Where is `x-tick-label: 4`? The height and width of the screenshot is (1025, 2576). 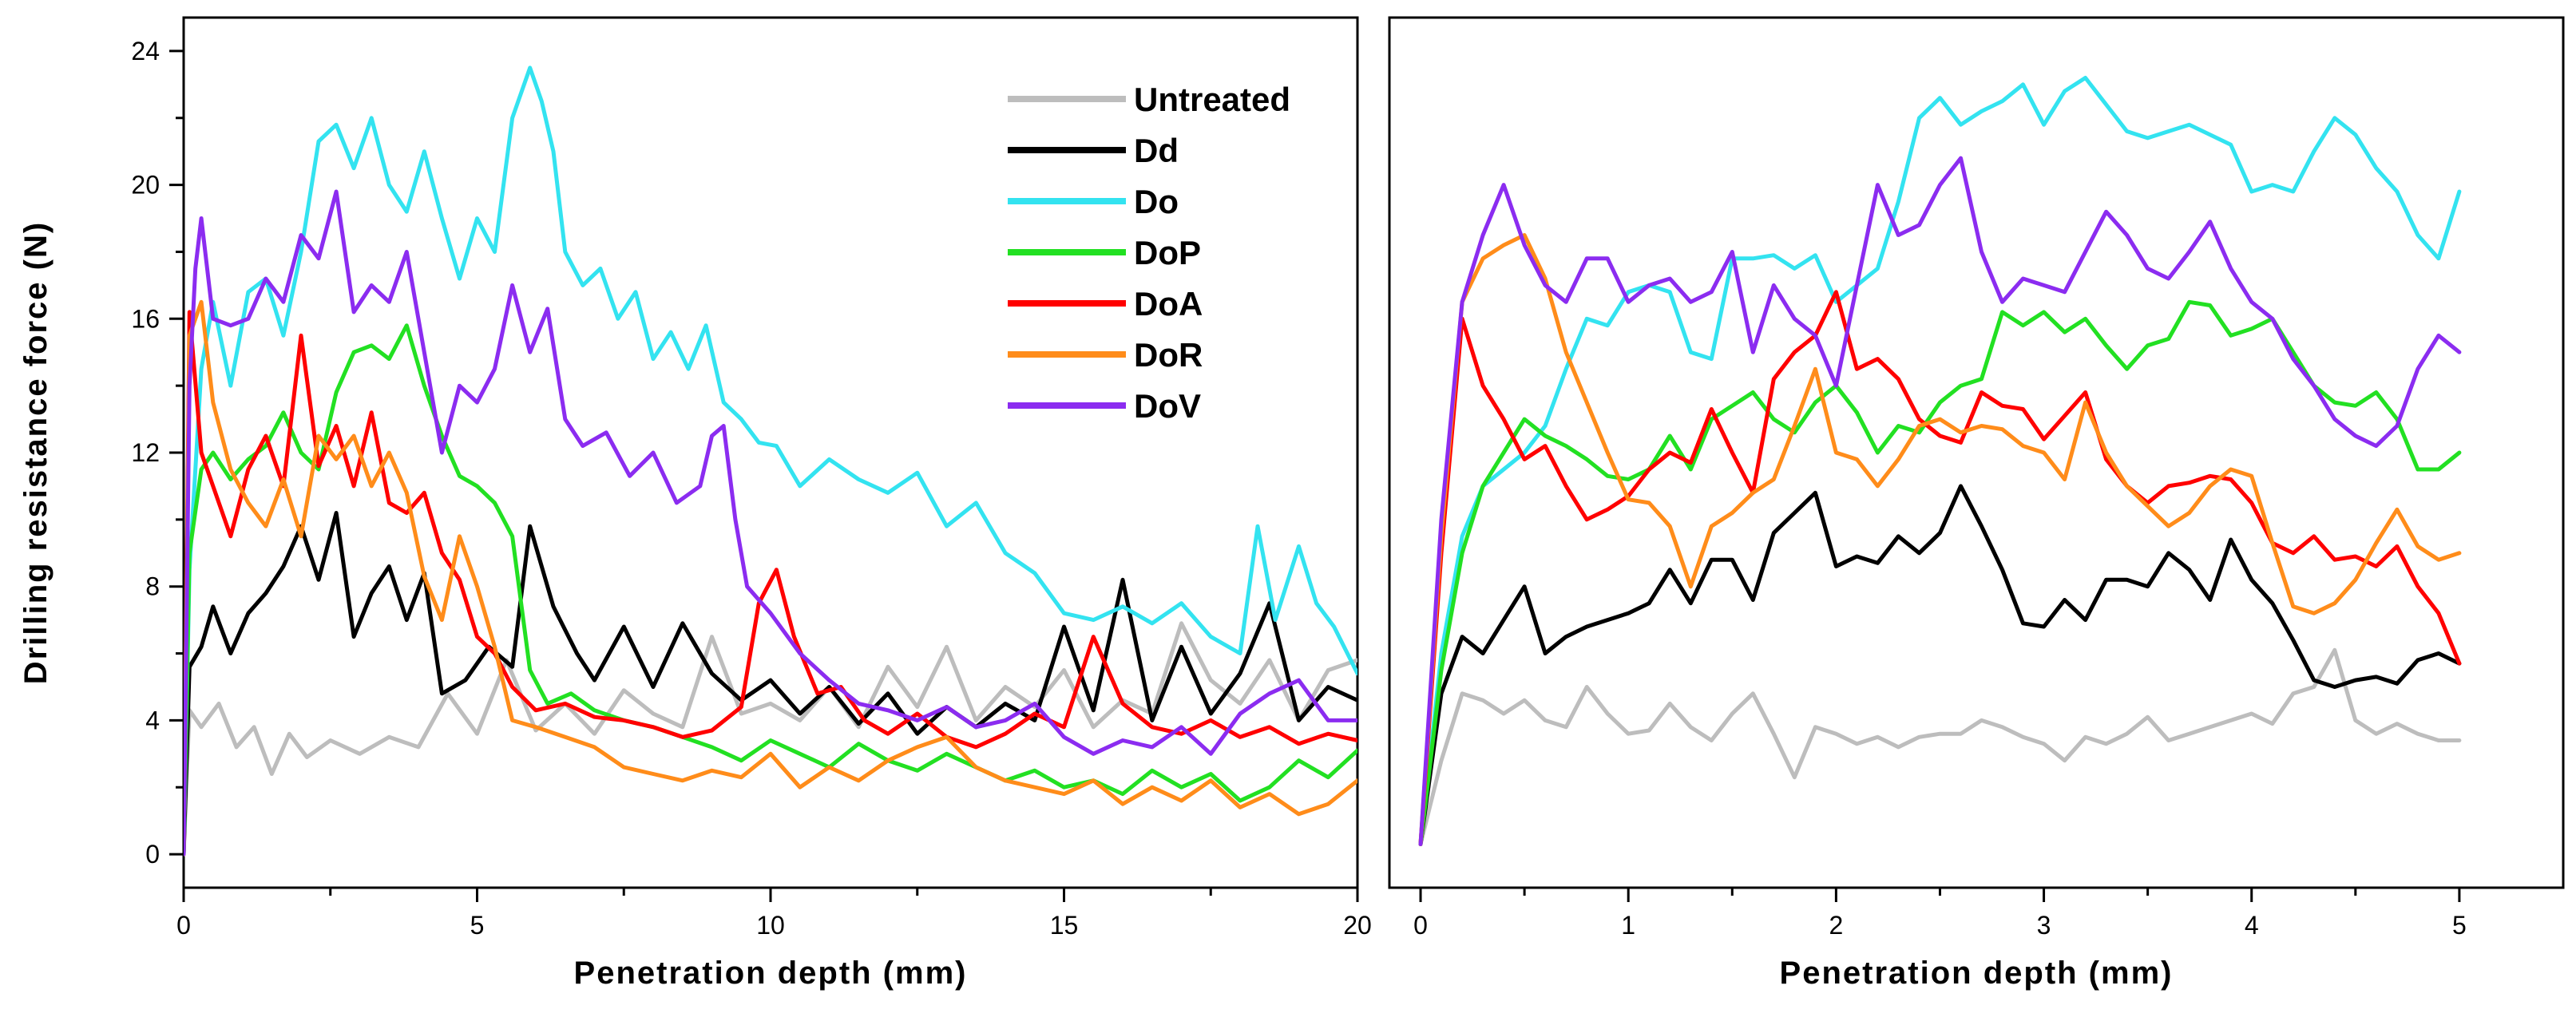
x-tick-label: 4 is located at coordinates (2252, 925).